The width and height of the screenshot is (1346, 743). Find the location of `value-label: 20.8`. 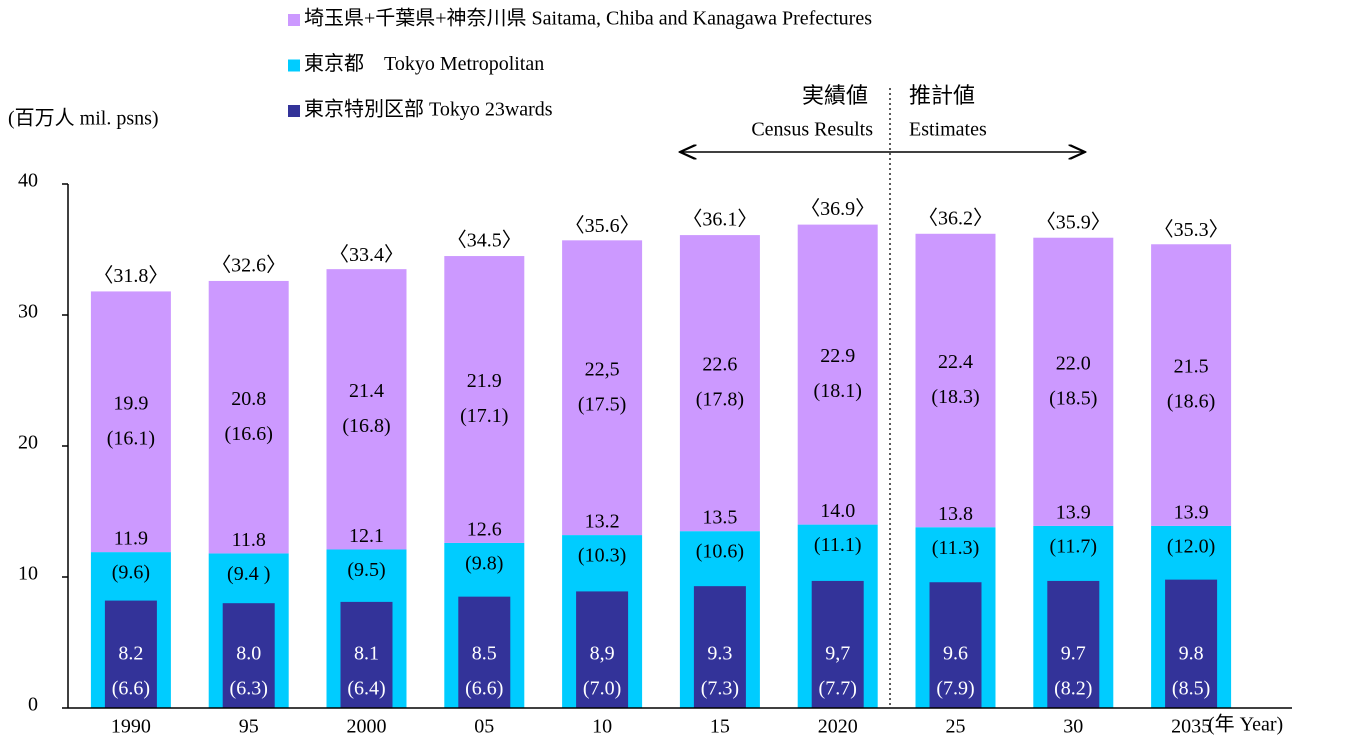

value-label: 20.8 is located at coordinates (248, 399).